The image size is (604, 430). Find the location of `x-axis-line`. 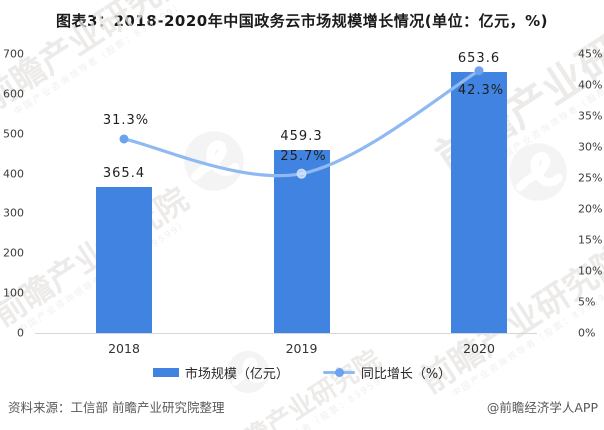

x-axis-line is located at coordinates (286, 333).